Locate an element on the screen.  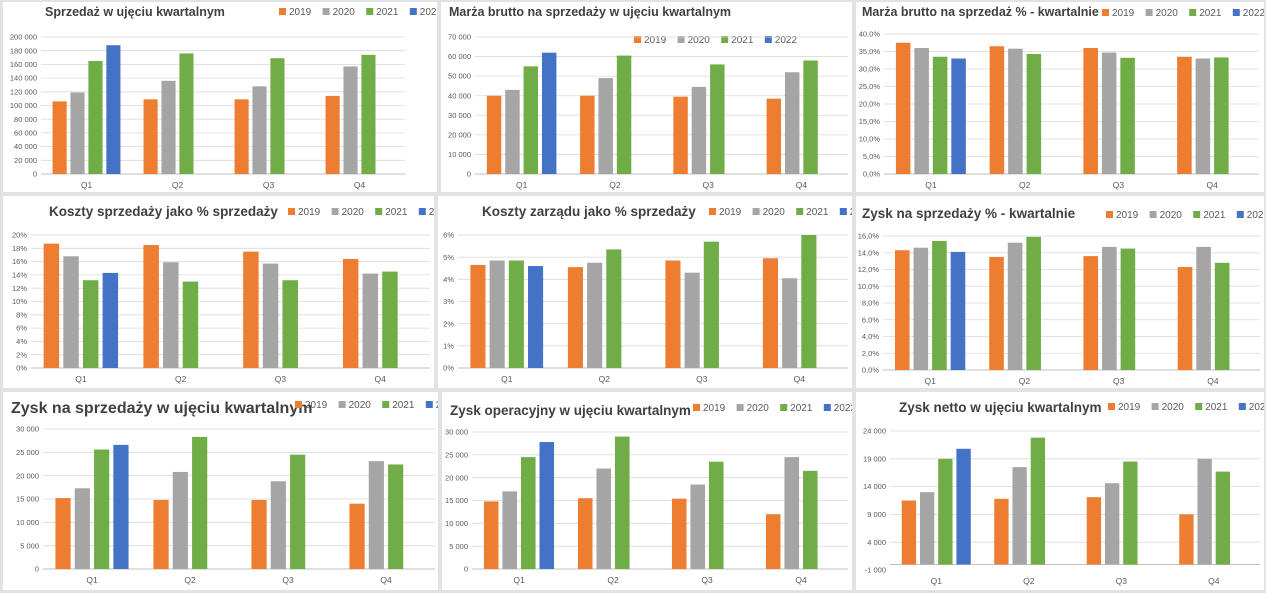
chart-title: Zysk netto w ujęciu kwartalnym is located at coordinates (1000, 407).